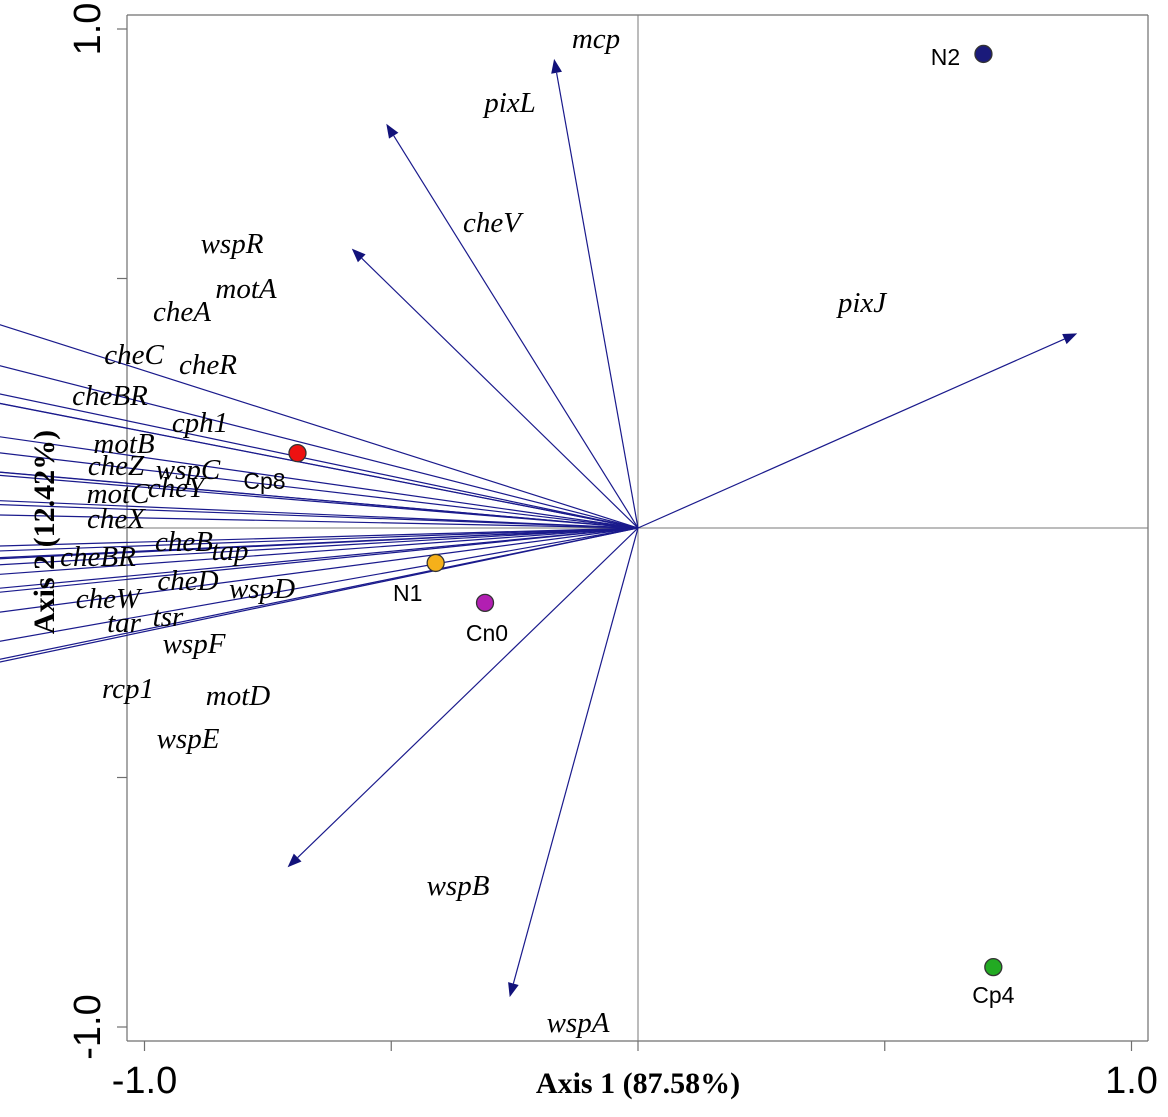 The width and height of the screenshot is (1168, 1117). I want to click on vector-label-motA: motA, so click(246, 289).